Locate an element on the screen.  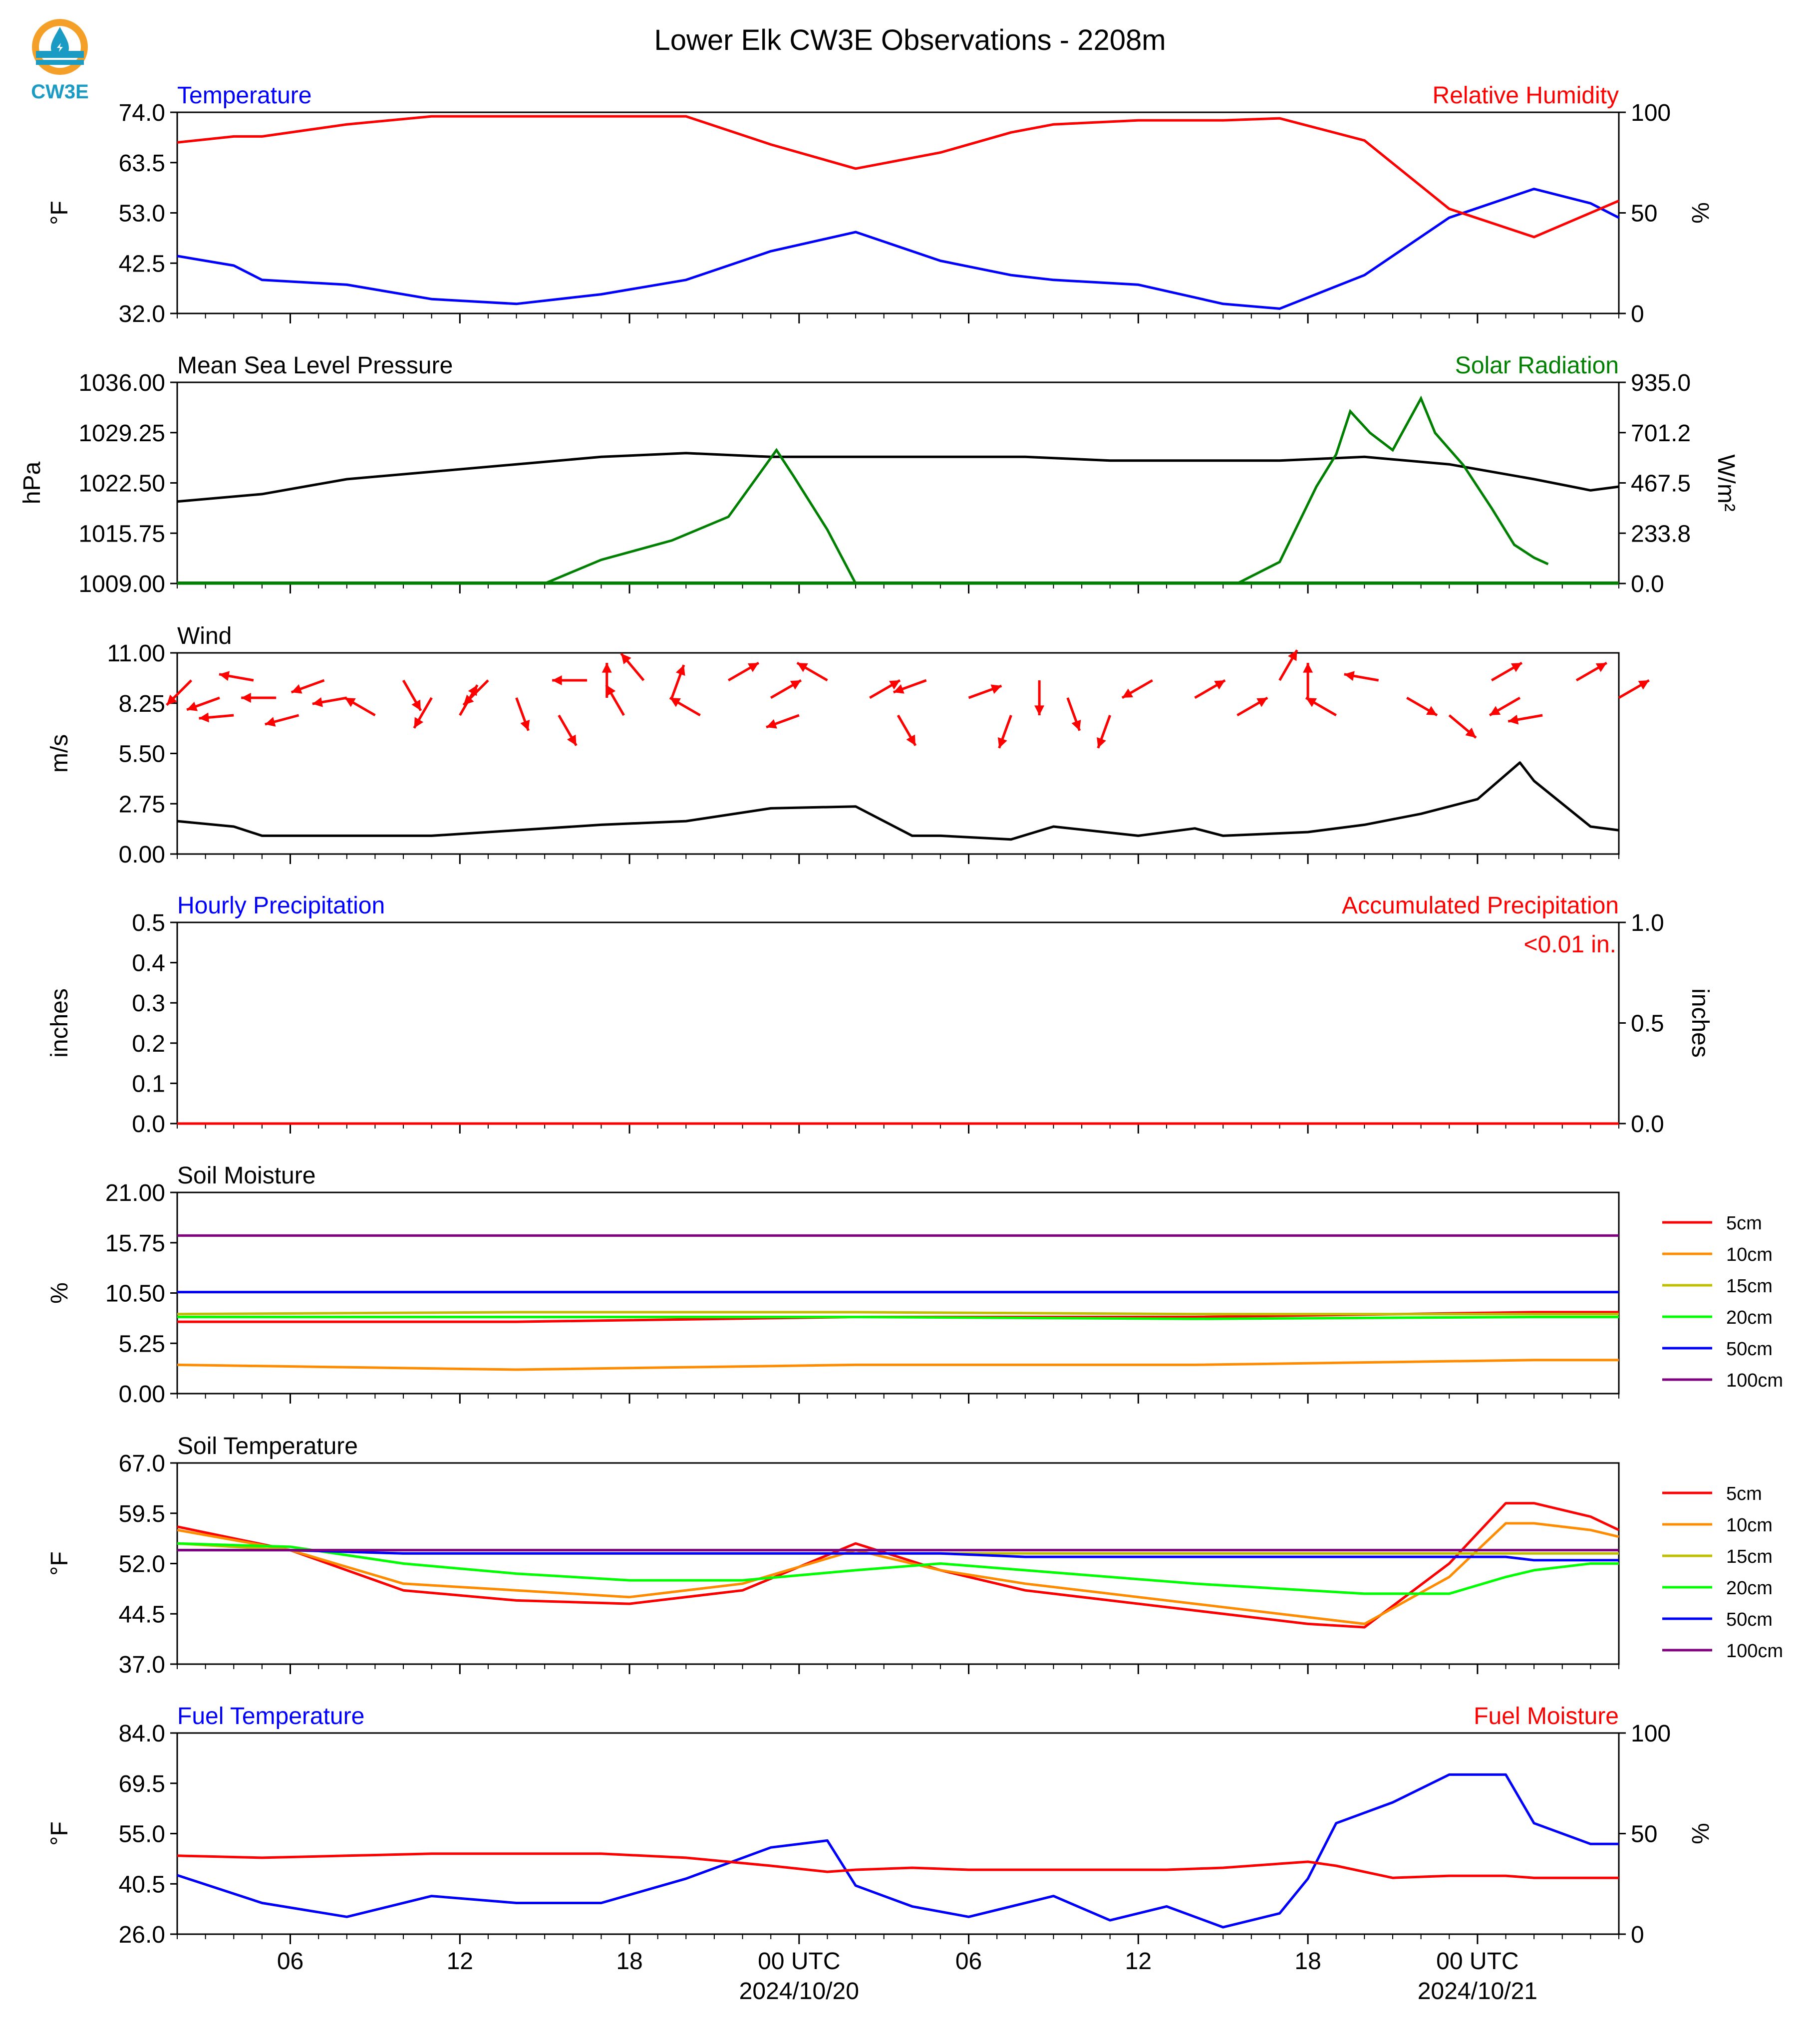
legend-label: 5cm is located at coordinates (1744, 1223).